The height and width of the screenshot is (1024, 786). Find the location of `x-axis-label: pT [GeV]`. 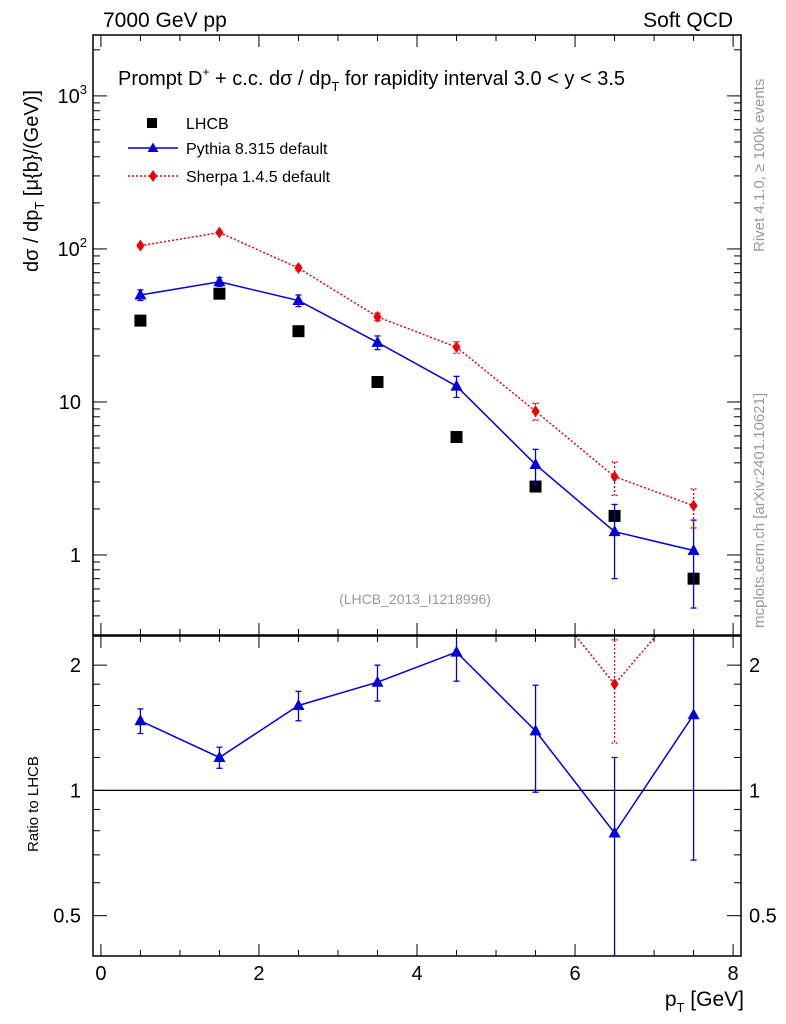

x-axis-label: pT [GeV] is located at coordinates (704, 1001).